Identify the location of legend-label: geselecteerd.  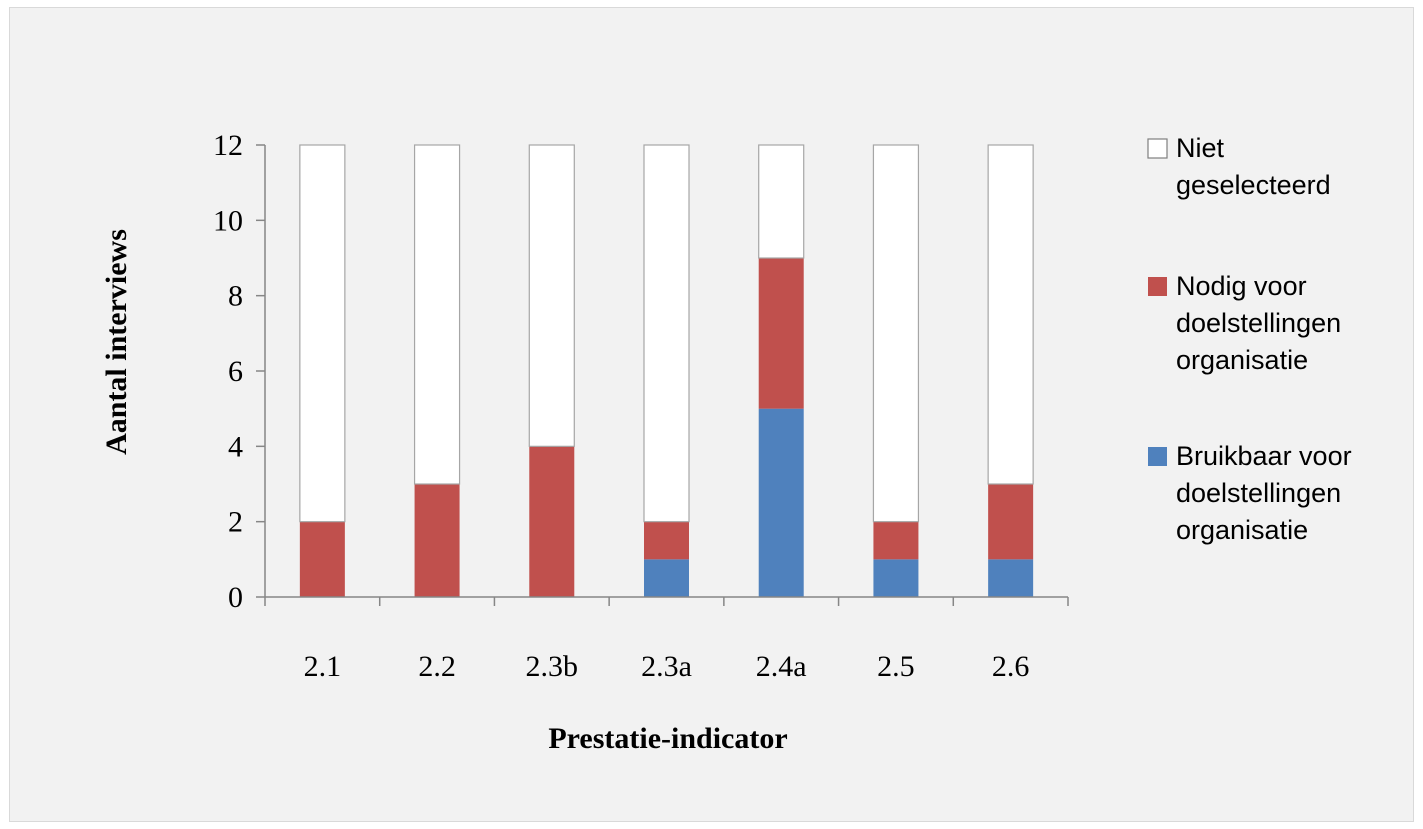
(1253, 185).